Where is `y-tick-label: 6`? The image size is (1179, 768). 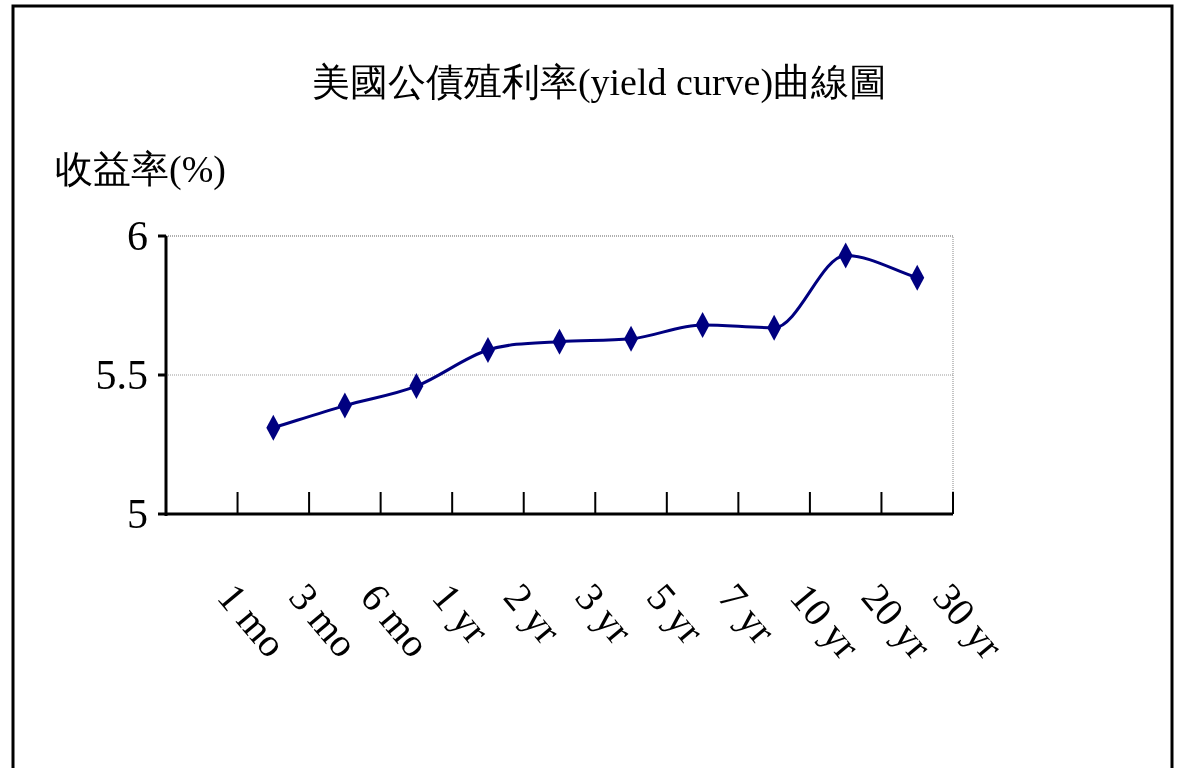
y-tick-label: 6 is located at coordinates (137, 236).